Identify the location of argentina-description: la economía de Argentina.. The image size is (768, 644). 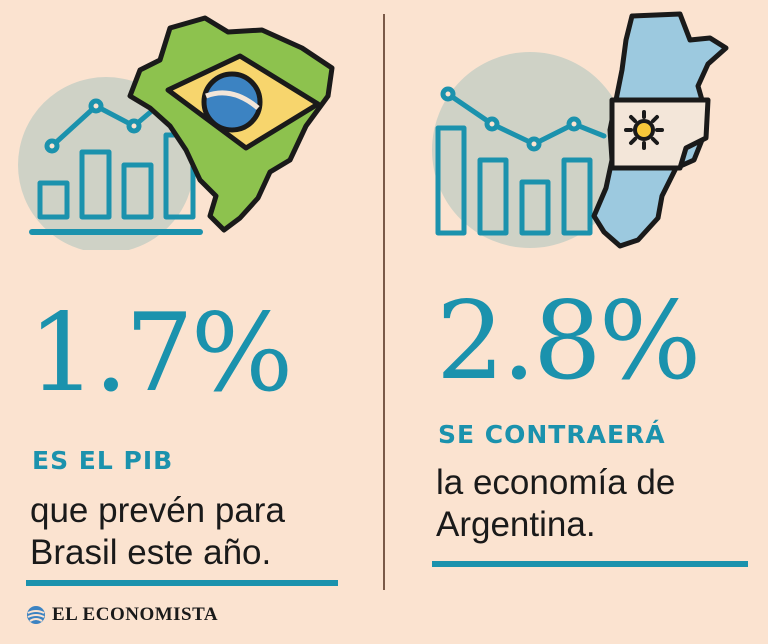
(555, 504).